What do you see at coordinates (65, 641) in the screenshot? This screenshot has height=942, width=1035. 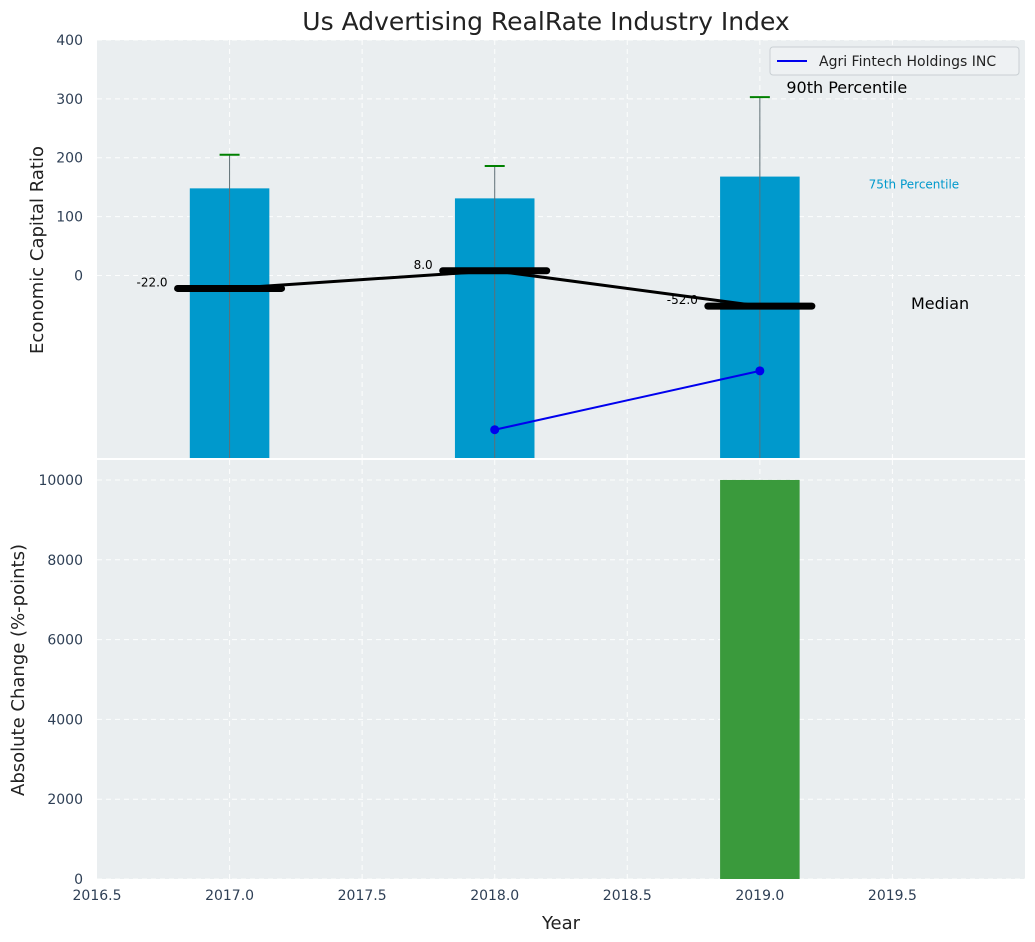 I see `bottom-ytick-label: 6000` at bounding box center [65, 641].